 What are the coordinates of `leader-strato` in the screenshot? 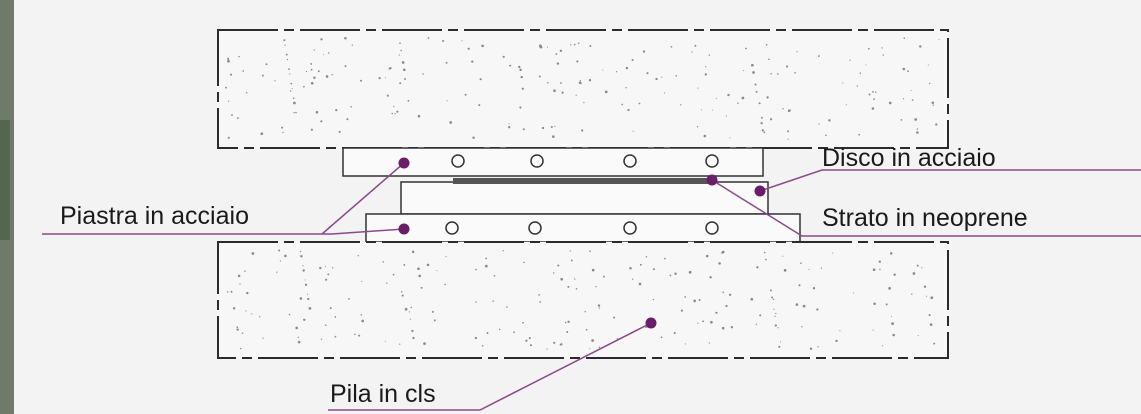 It's located at (926, 208).